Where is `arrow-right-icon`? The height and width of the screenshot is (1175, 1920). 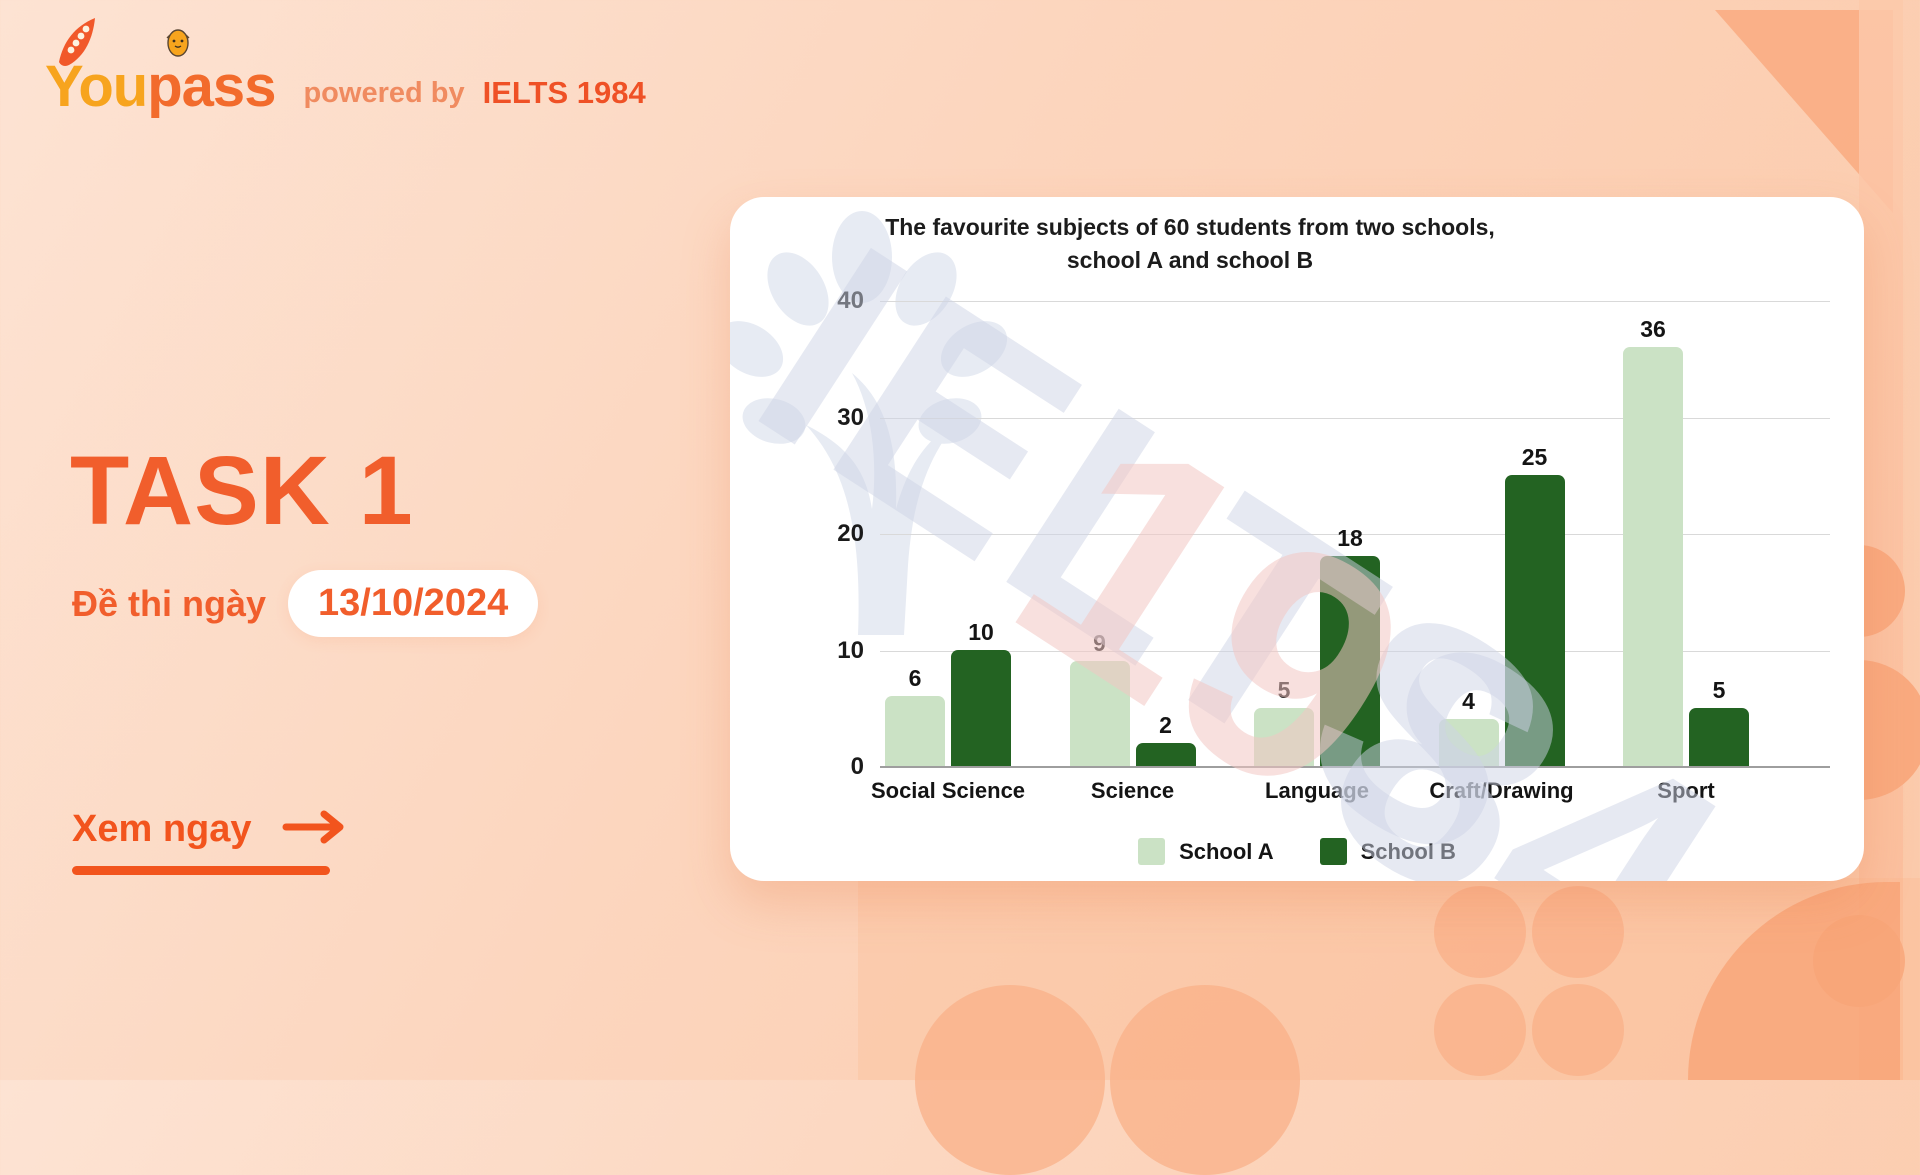
arrow-right-icon is located at coordinates (315, 829).